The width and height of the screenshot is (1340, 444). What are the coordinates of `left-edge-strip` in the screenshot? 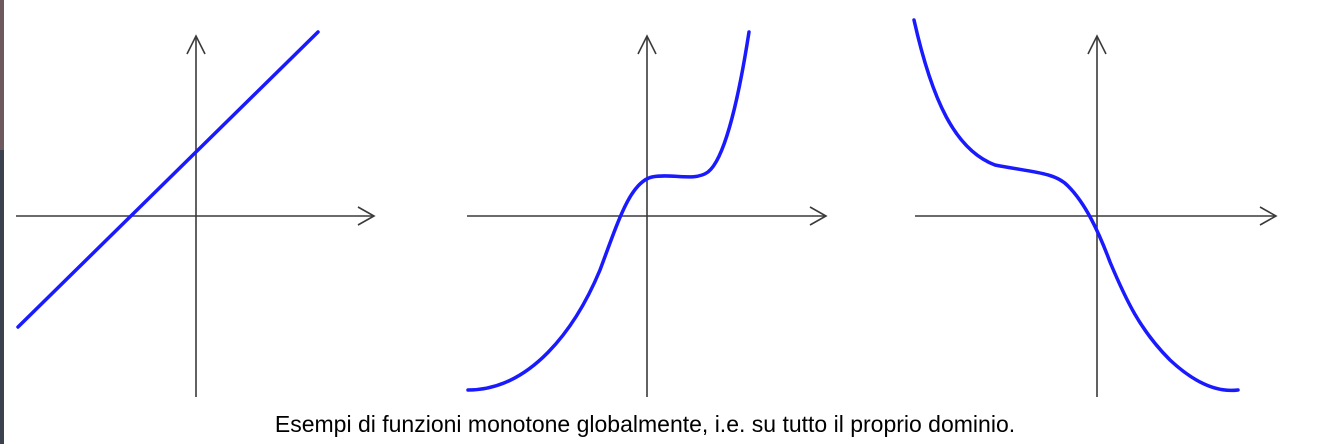 It's located at (2, 222).